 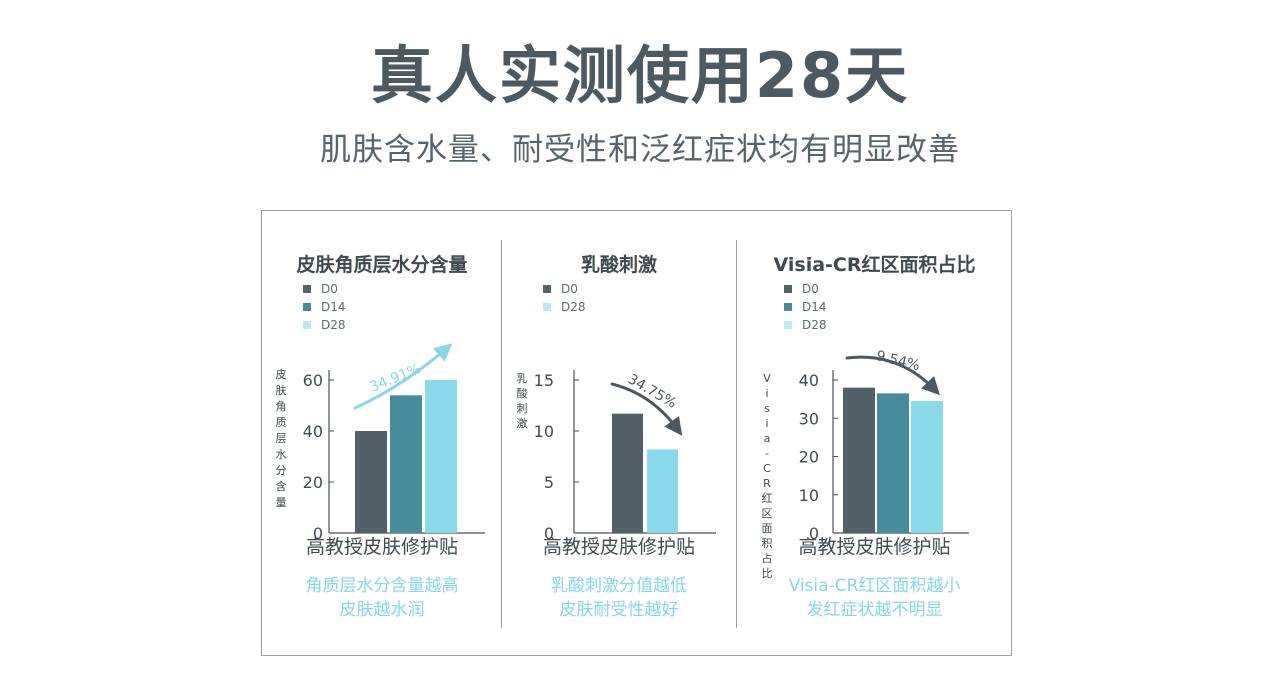 What do you see at coordinates (281, 390) in the screenshot?
I see `y-axis-label-char: 肤` at bounding box center [281, 390].